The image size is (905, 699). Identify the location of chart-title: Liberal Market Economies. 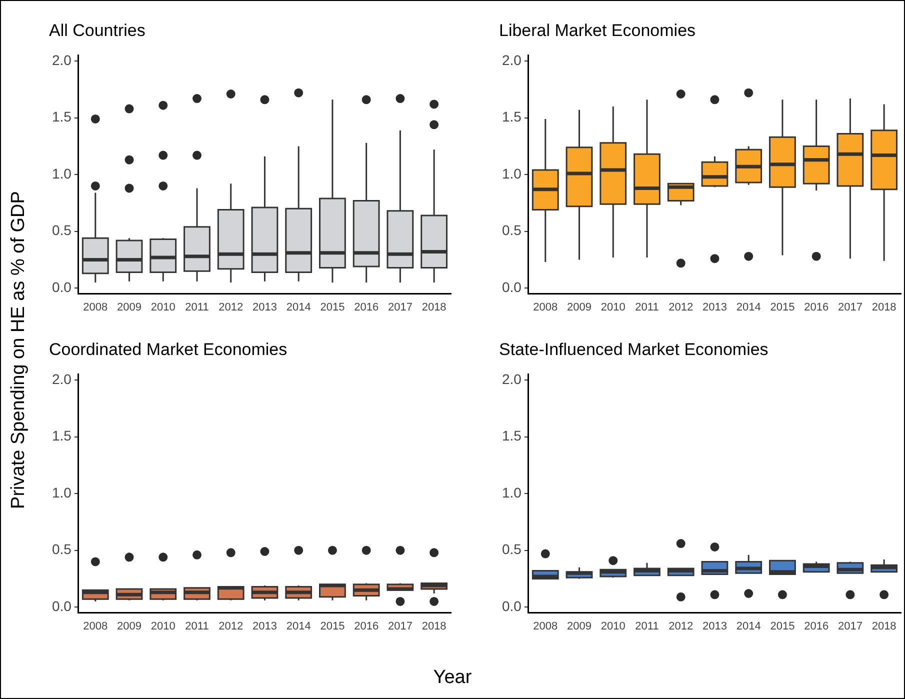
(597, 30).